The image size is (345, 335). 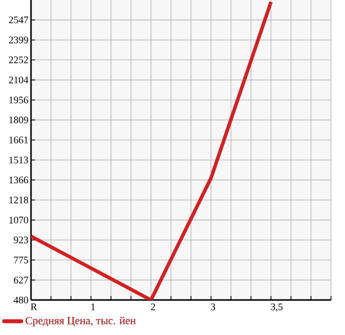 What do you see at coordinates (18, 40) in the screenshot?
I see `y-tick-label: 2399` at bounding box center [18, 40].